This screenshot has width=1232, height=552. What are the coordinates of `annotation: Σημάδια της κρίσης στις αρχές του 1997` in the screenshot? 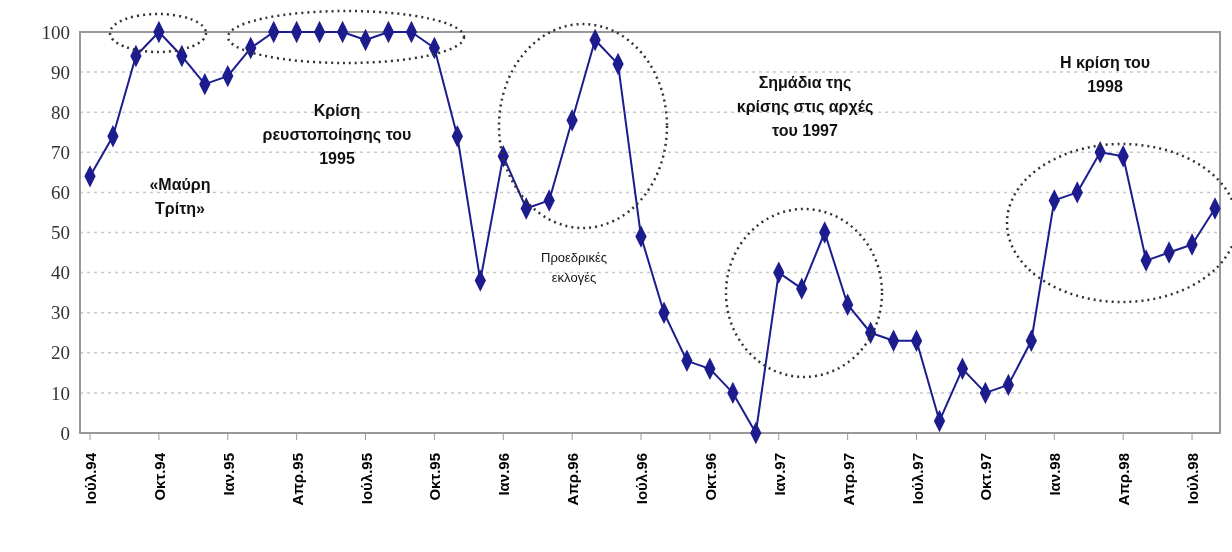 It's located at (805, 106).